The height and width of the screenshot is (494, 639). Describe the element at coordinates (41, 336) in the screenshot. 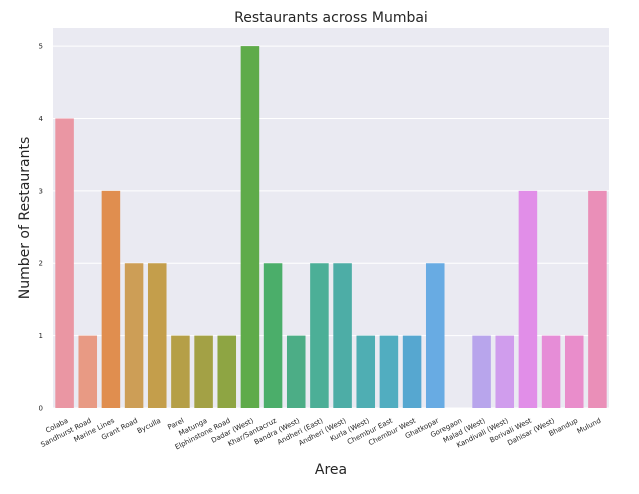

I see `y-tick-label: 1` at that location.